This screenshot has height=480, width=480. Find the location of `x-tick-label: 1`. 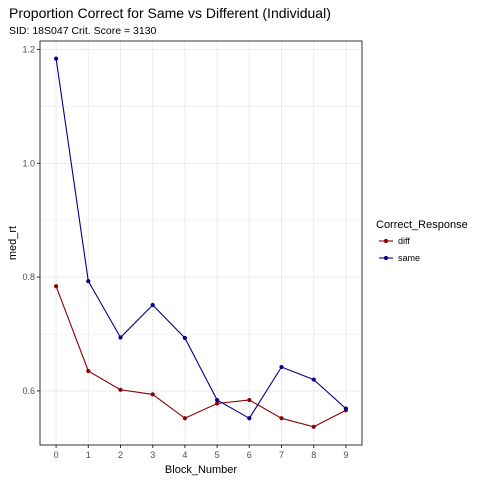

x-tick-label: 1 is located at coordinates (88, 455).